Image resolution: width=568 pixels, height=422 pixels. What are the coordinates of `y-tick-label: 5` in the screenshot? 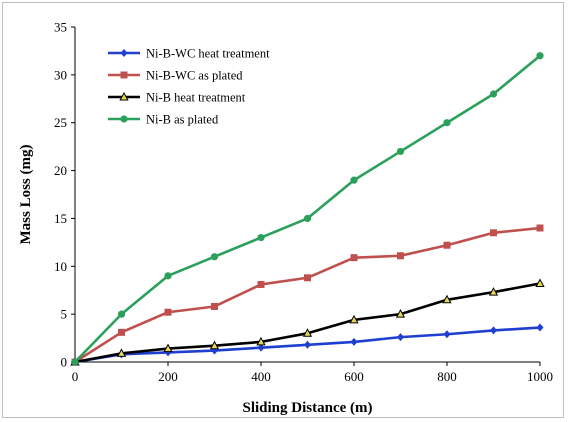 It's located at (64, 314).